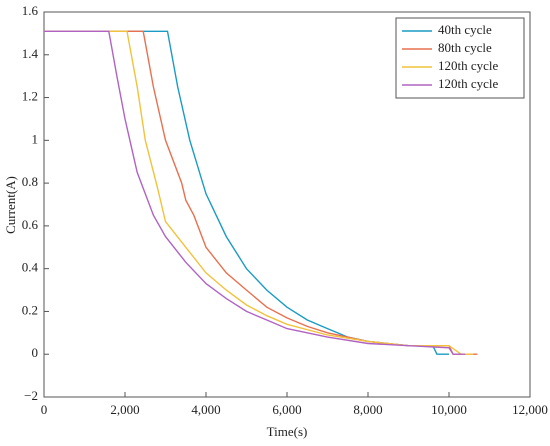  I want to click on y-tick-label: 1, so click(35, 138).